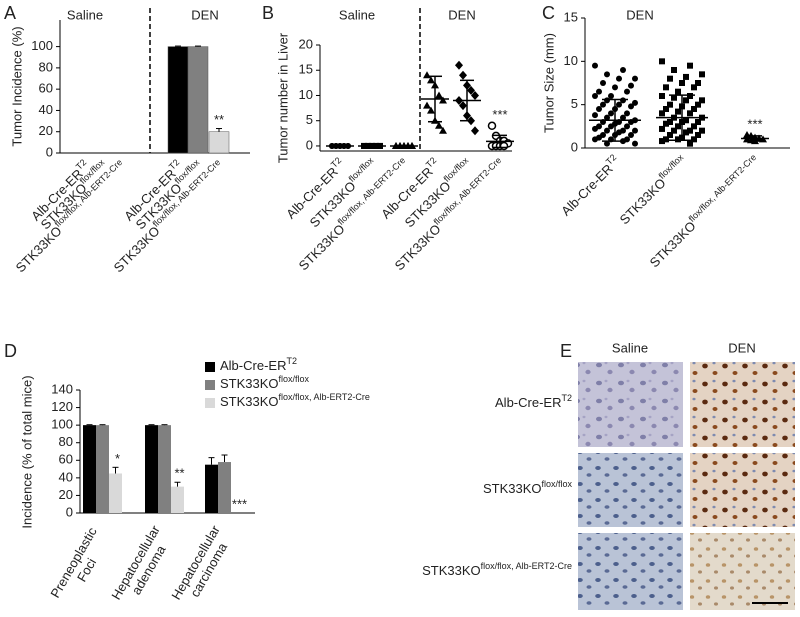  I want to click on y-axis-title: Tumor number in Liver, so click(282, 97).